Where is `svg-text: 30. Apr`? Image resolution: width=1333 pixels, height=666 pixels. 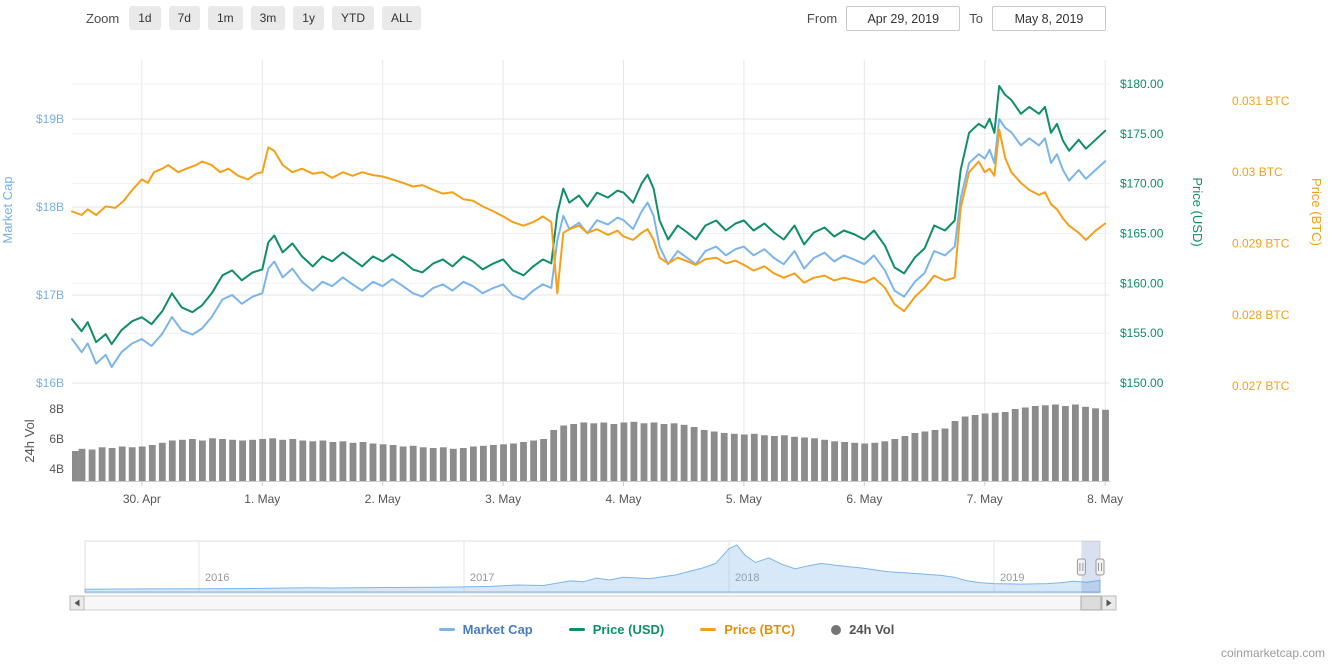 svg-text: 30. Apr is located at coordinates (142, 499).